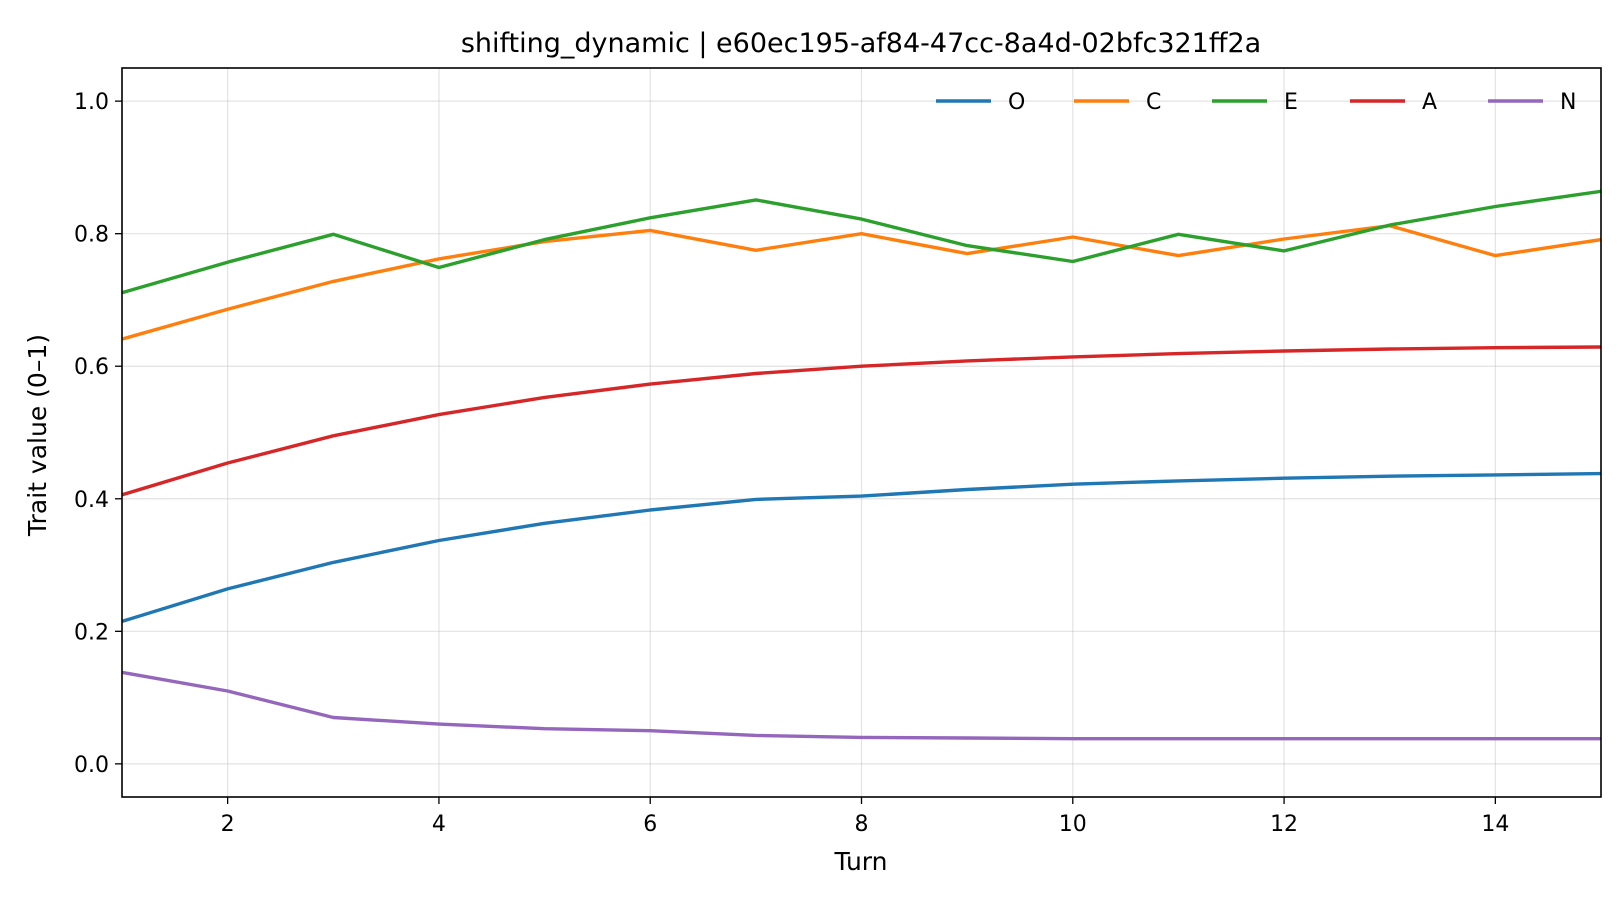 The width and height of the screenshot is (1620, 900). What do you see at coordinates (1073, 824) in the screenshot?
I see `x-tick-label: 10` at bounding box center [1073, 824].